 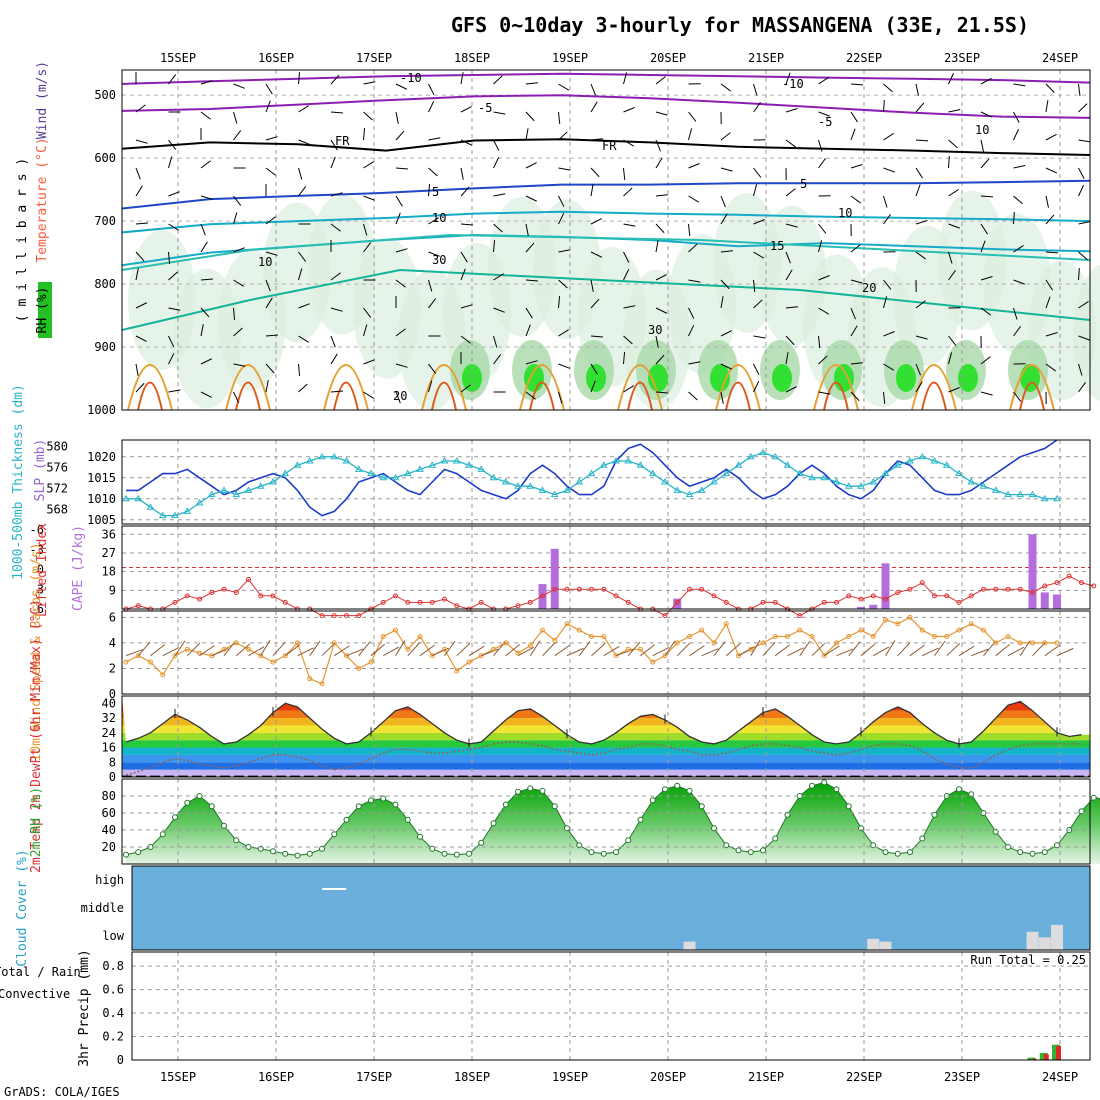 What do you see at coordinates (42, 310) in the screenshot?
I see `upper-ylabel-rh: RH (%)` at bounding box center [42, 310].